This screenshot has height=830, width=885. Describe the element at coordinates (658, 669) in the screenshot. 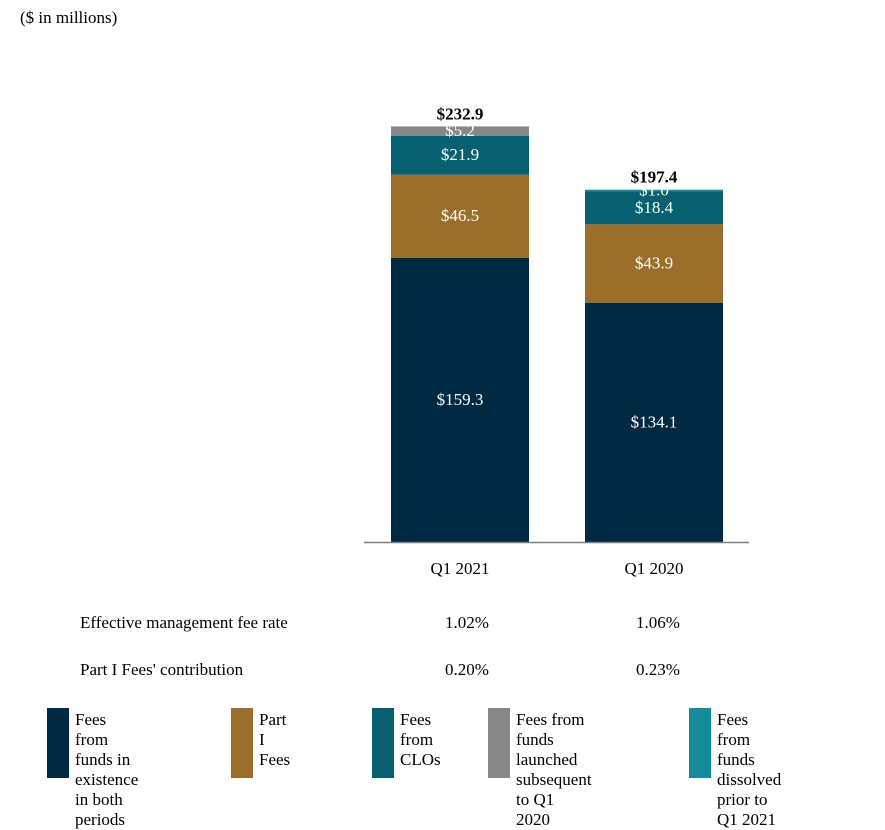

I see `metric-value-q1-2020: 0.23%` at that location.